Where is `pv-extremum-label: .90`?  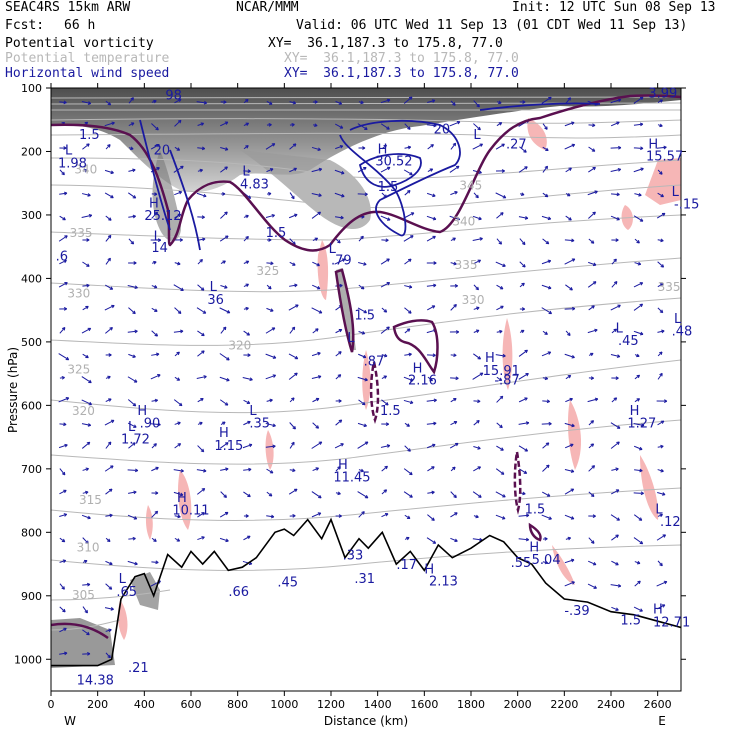
pv-extremum-label: .90 is located at coordinates (150, 424).